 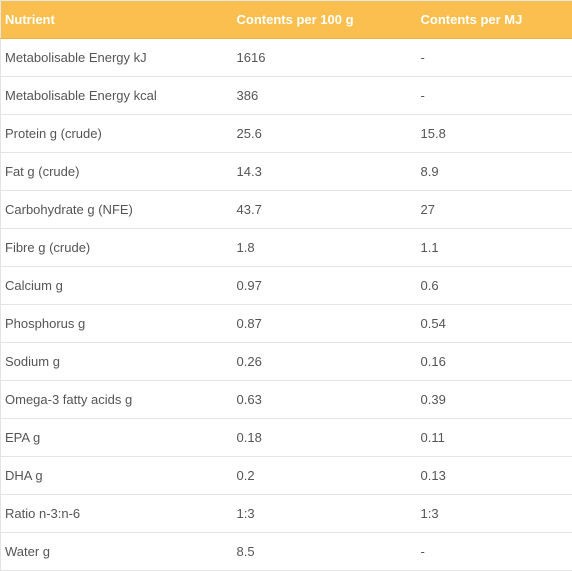 I want to click on cell-per-100g: 1.8, so click(x=325, y=248).